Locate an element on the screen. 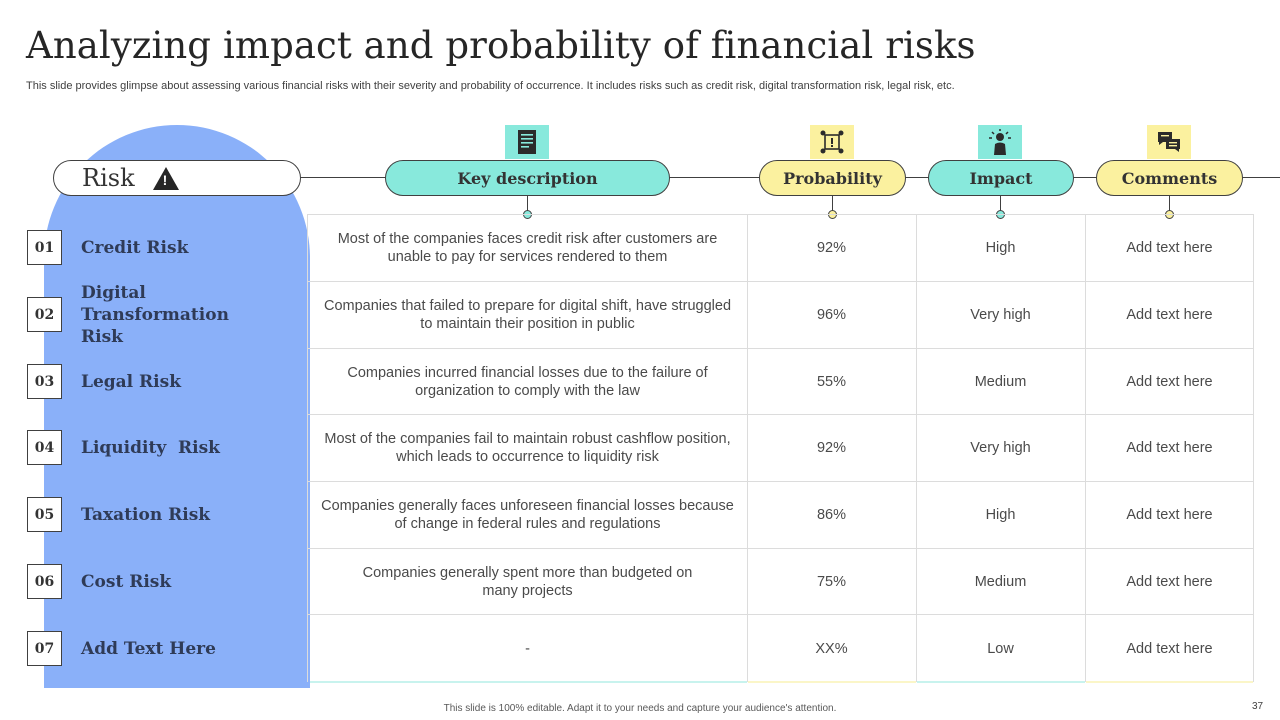  impact-header: Impact is located at coordinates (1001, 178).